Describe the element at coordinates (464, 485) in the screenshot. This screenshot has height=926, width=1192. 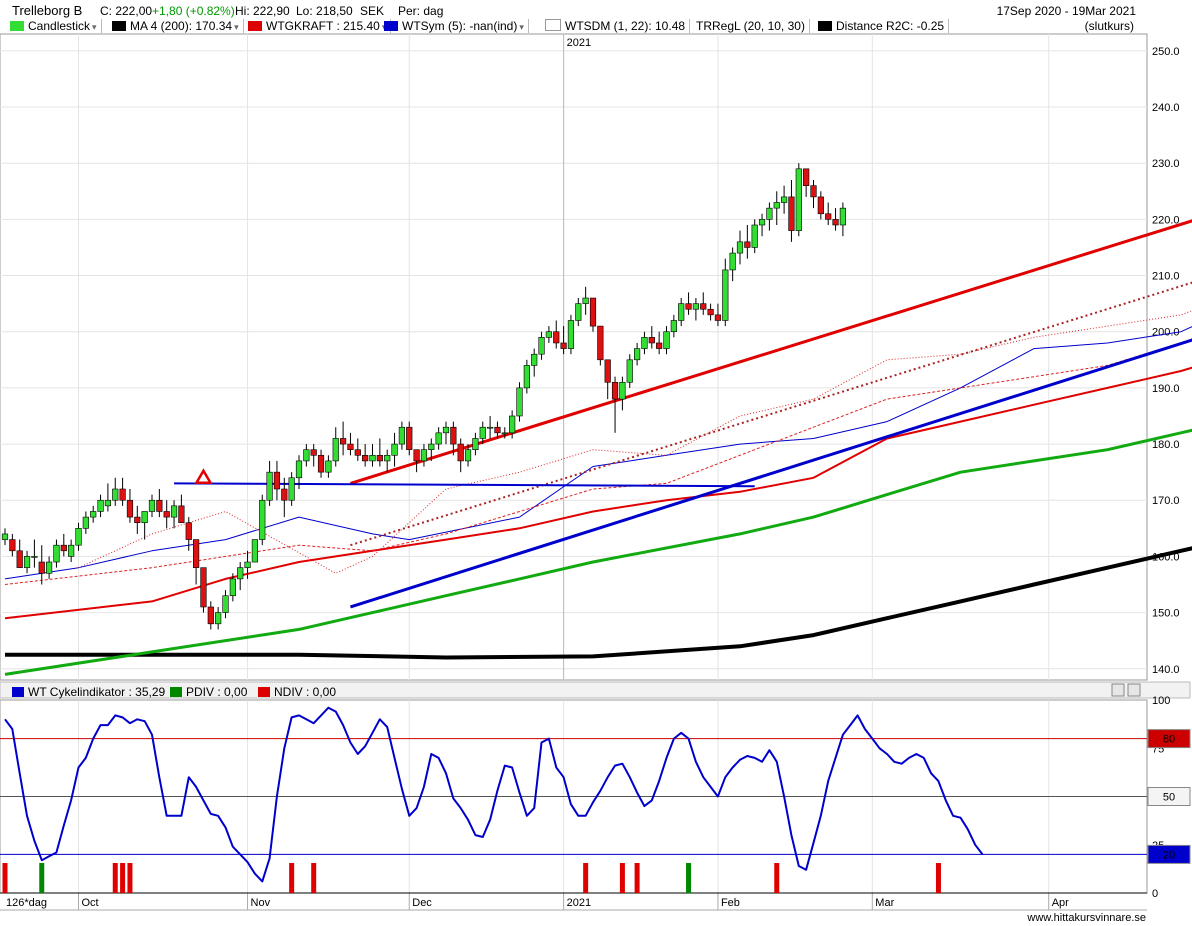
I see `trendline-horizontal_blue` at that location.